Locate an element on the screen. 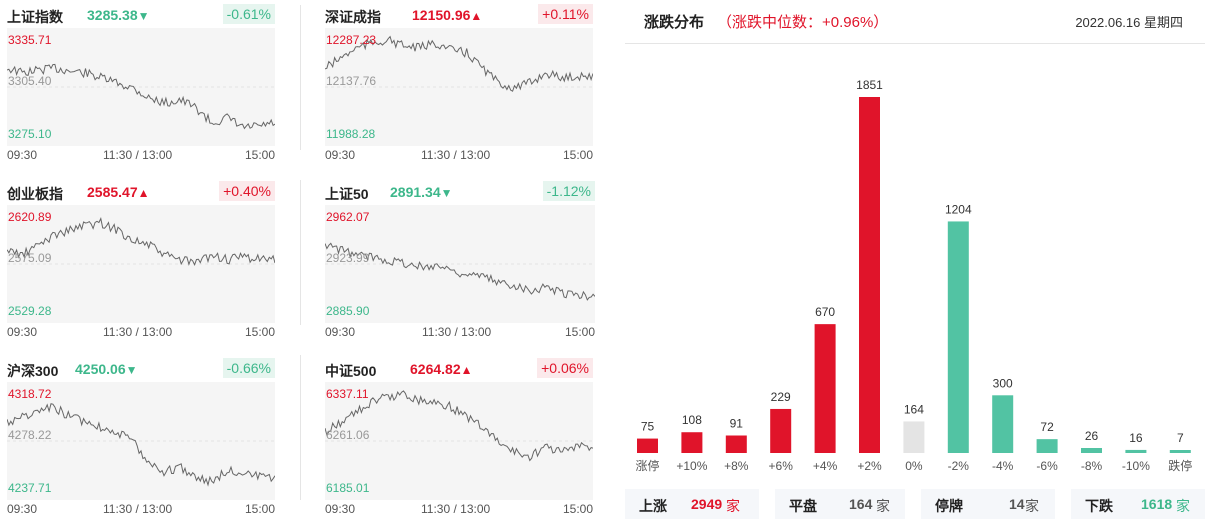 The image size is (1213, 525). bar-value-label: 75 is located at coordinates (648, 427).